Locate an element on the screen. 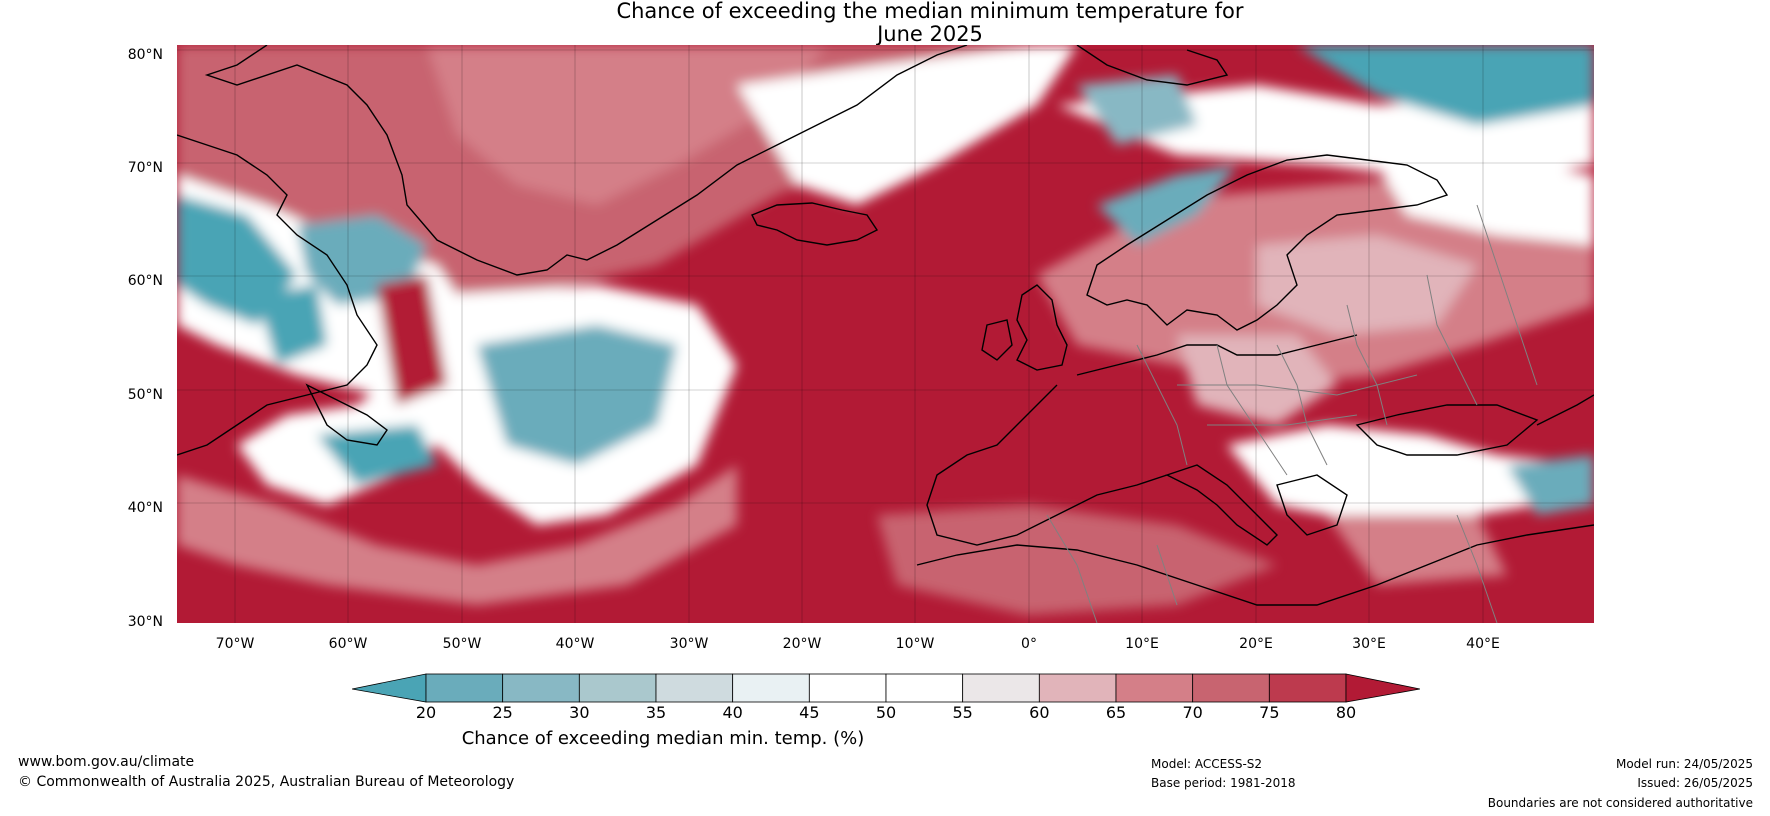 The image size is (1770, 816). lon-label-60w: 60°W is located at coordinates (348, 644).